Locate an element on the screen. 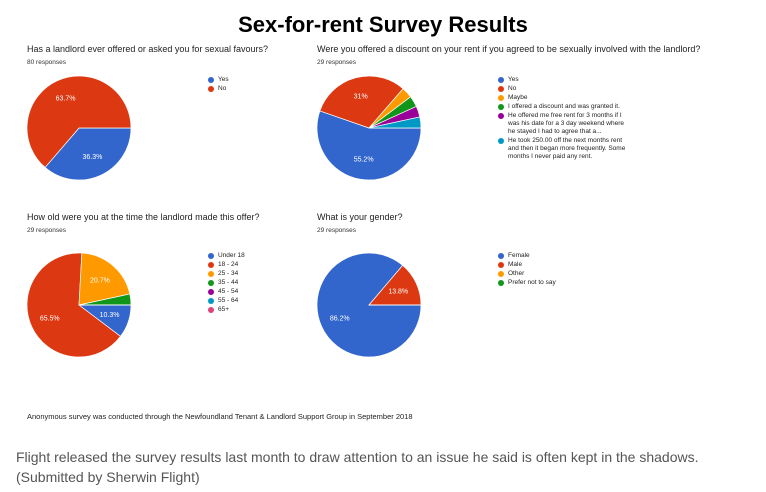 The height and width of the screenshot is (492, 766). legend-label: 18 - 24 is located at coordinates (228, 264).